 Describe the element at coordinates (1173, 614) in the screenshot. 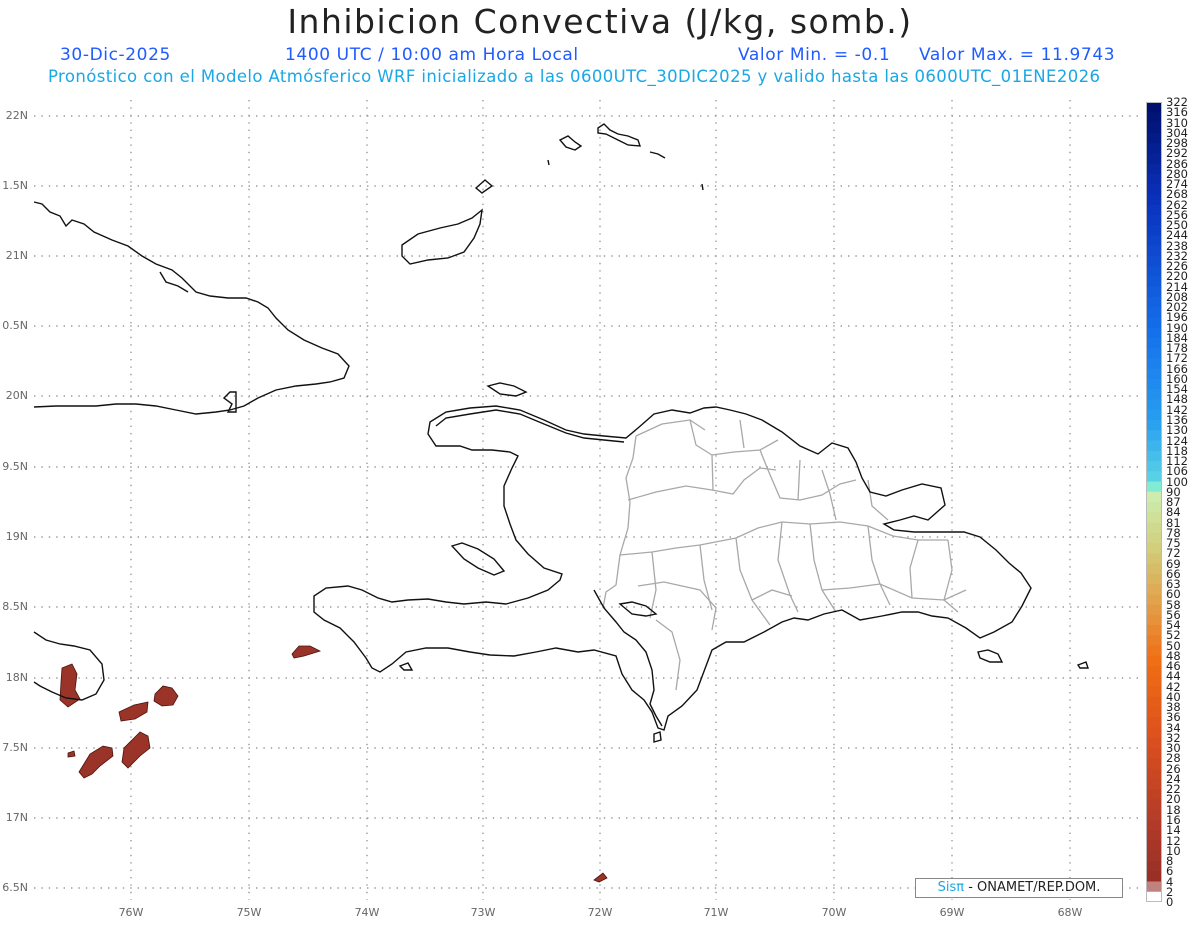

I see `colorbar-label: 56` at that location.